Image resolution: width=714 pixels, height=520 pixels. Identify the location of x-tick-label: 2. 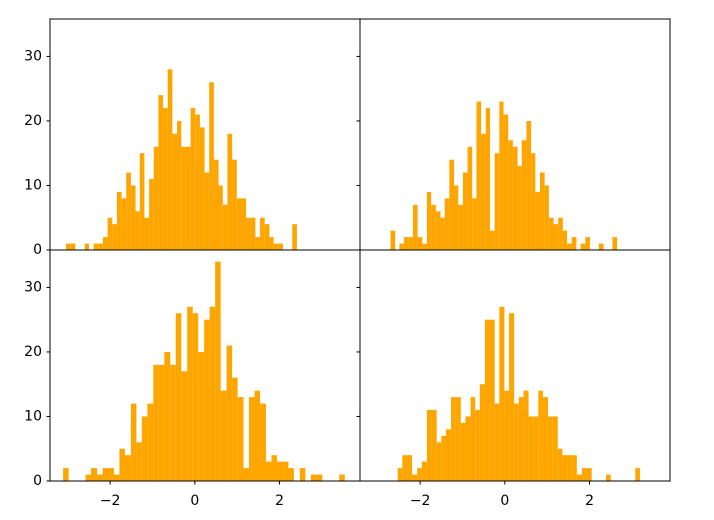
(589, 501).